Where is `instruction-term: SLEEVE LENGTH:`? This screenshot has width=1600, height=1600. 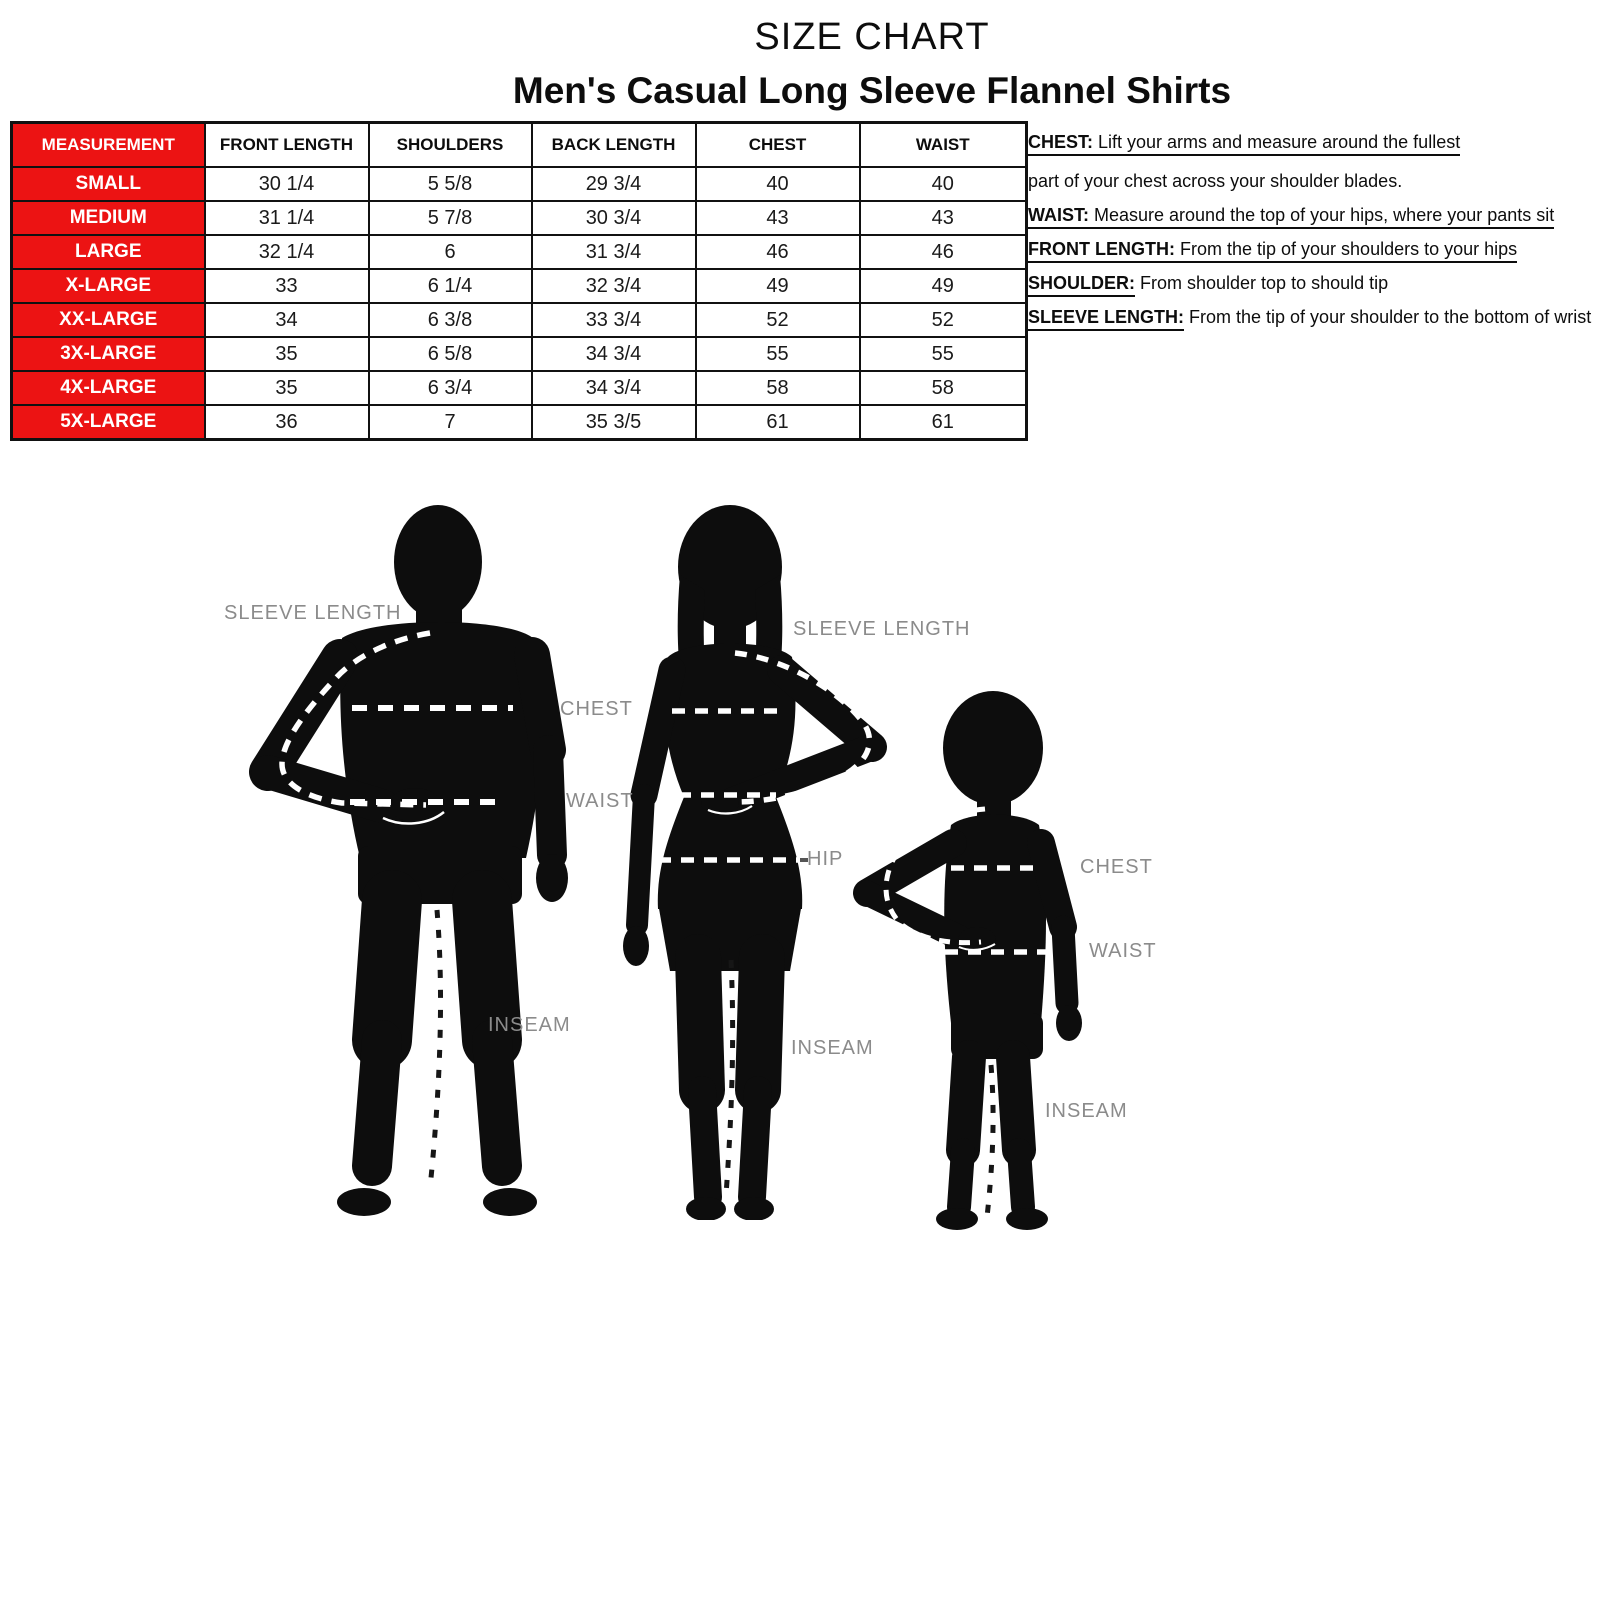
instruction-term: SLEEVE LENGTH: is located at coordinates (1106, 318).